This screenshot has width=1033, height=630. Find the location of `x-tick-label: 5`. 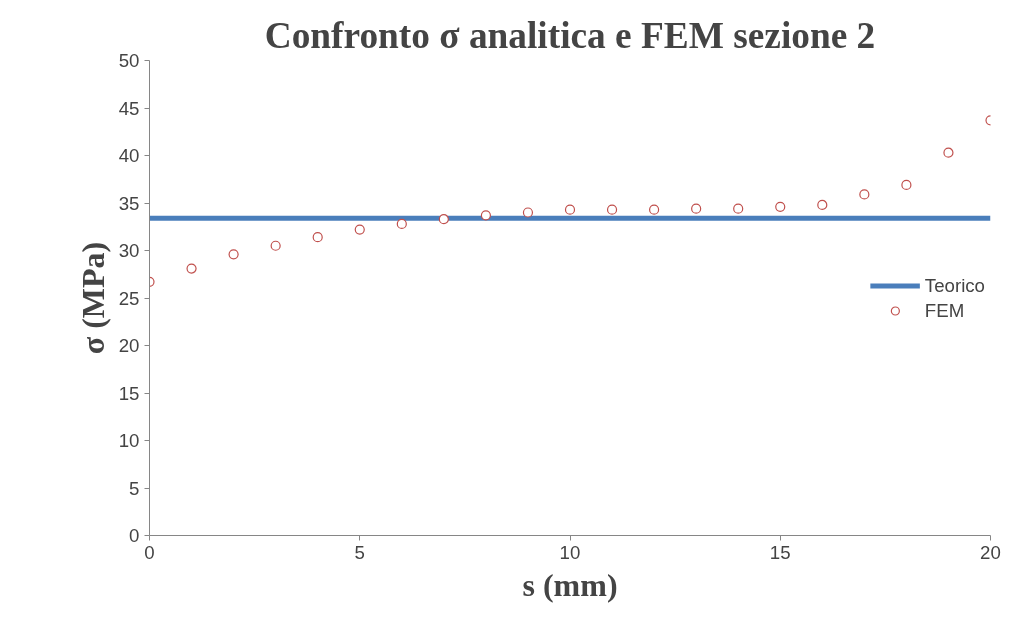

x-tick-label: 5 is located at coordinates (359, 552).